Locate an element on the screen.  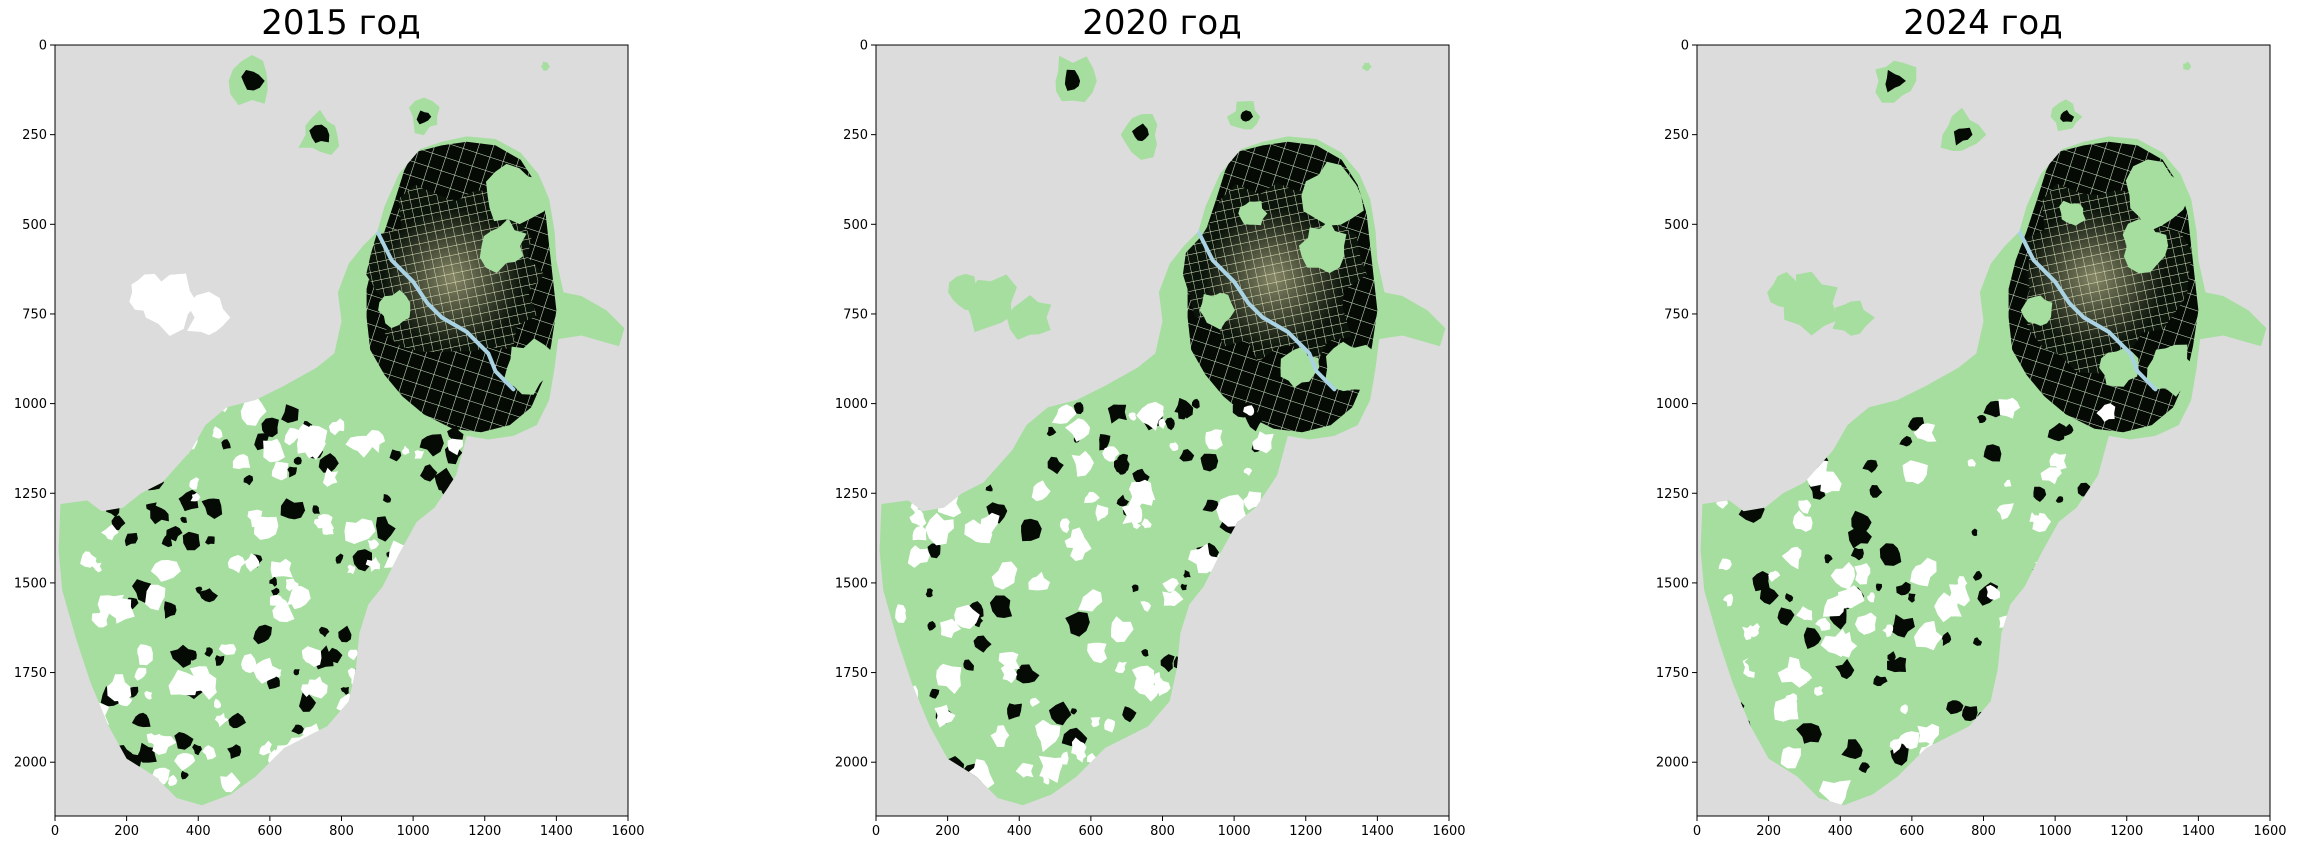
x-tick-label: 600 is located at coordinates (269, 831).